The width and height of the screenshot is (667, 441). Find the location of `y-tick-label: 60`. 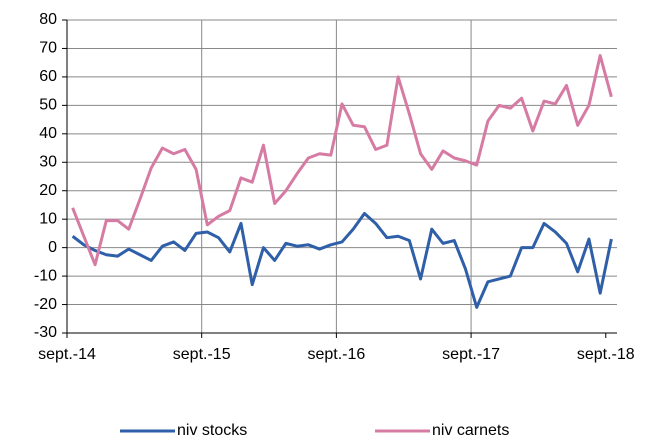

y-tick-label: 60 is located at coordinates (48, 76).